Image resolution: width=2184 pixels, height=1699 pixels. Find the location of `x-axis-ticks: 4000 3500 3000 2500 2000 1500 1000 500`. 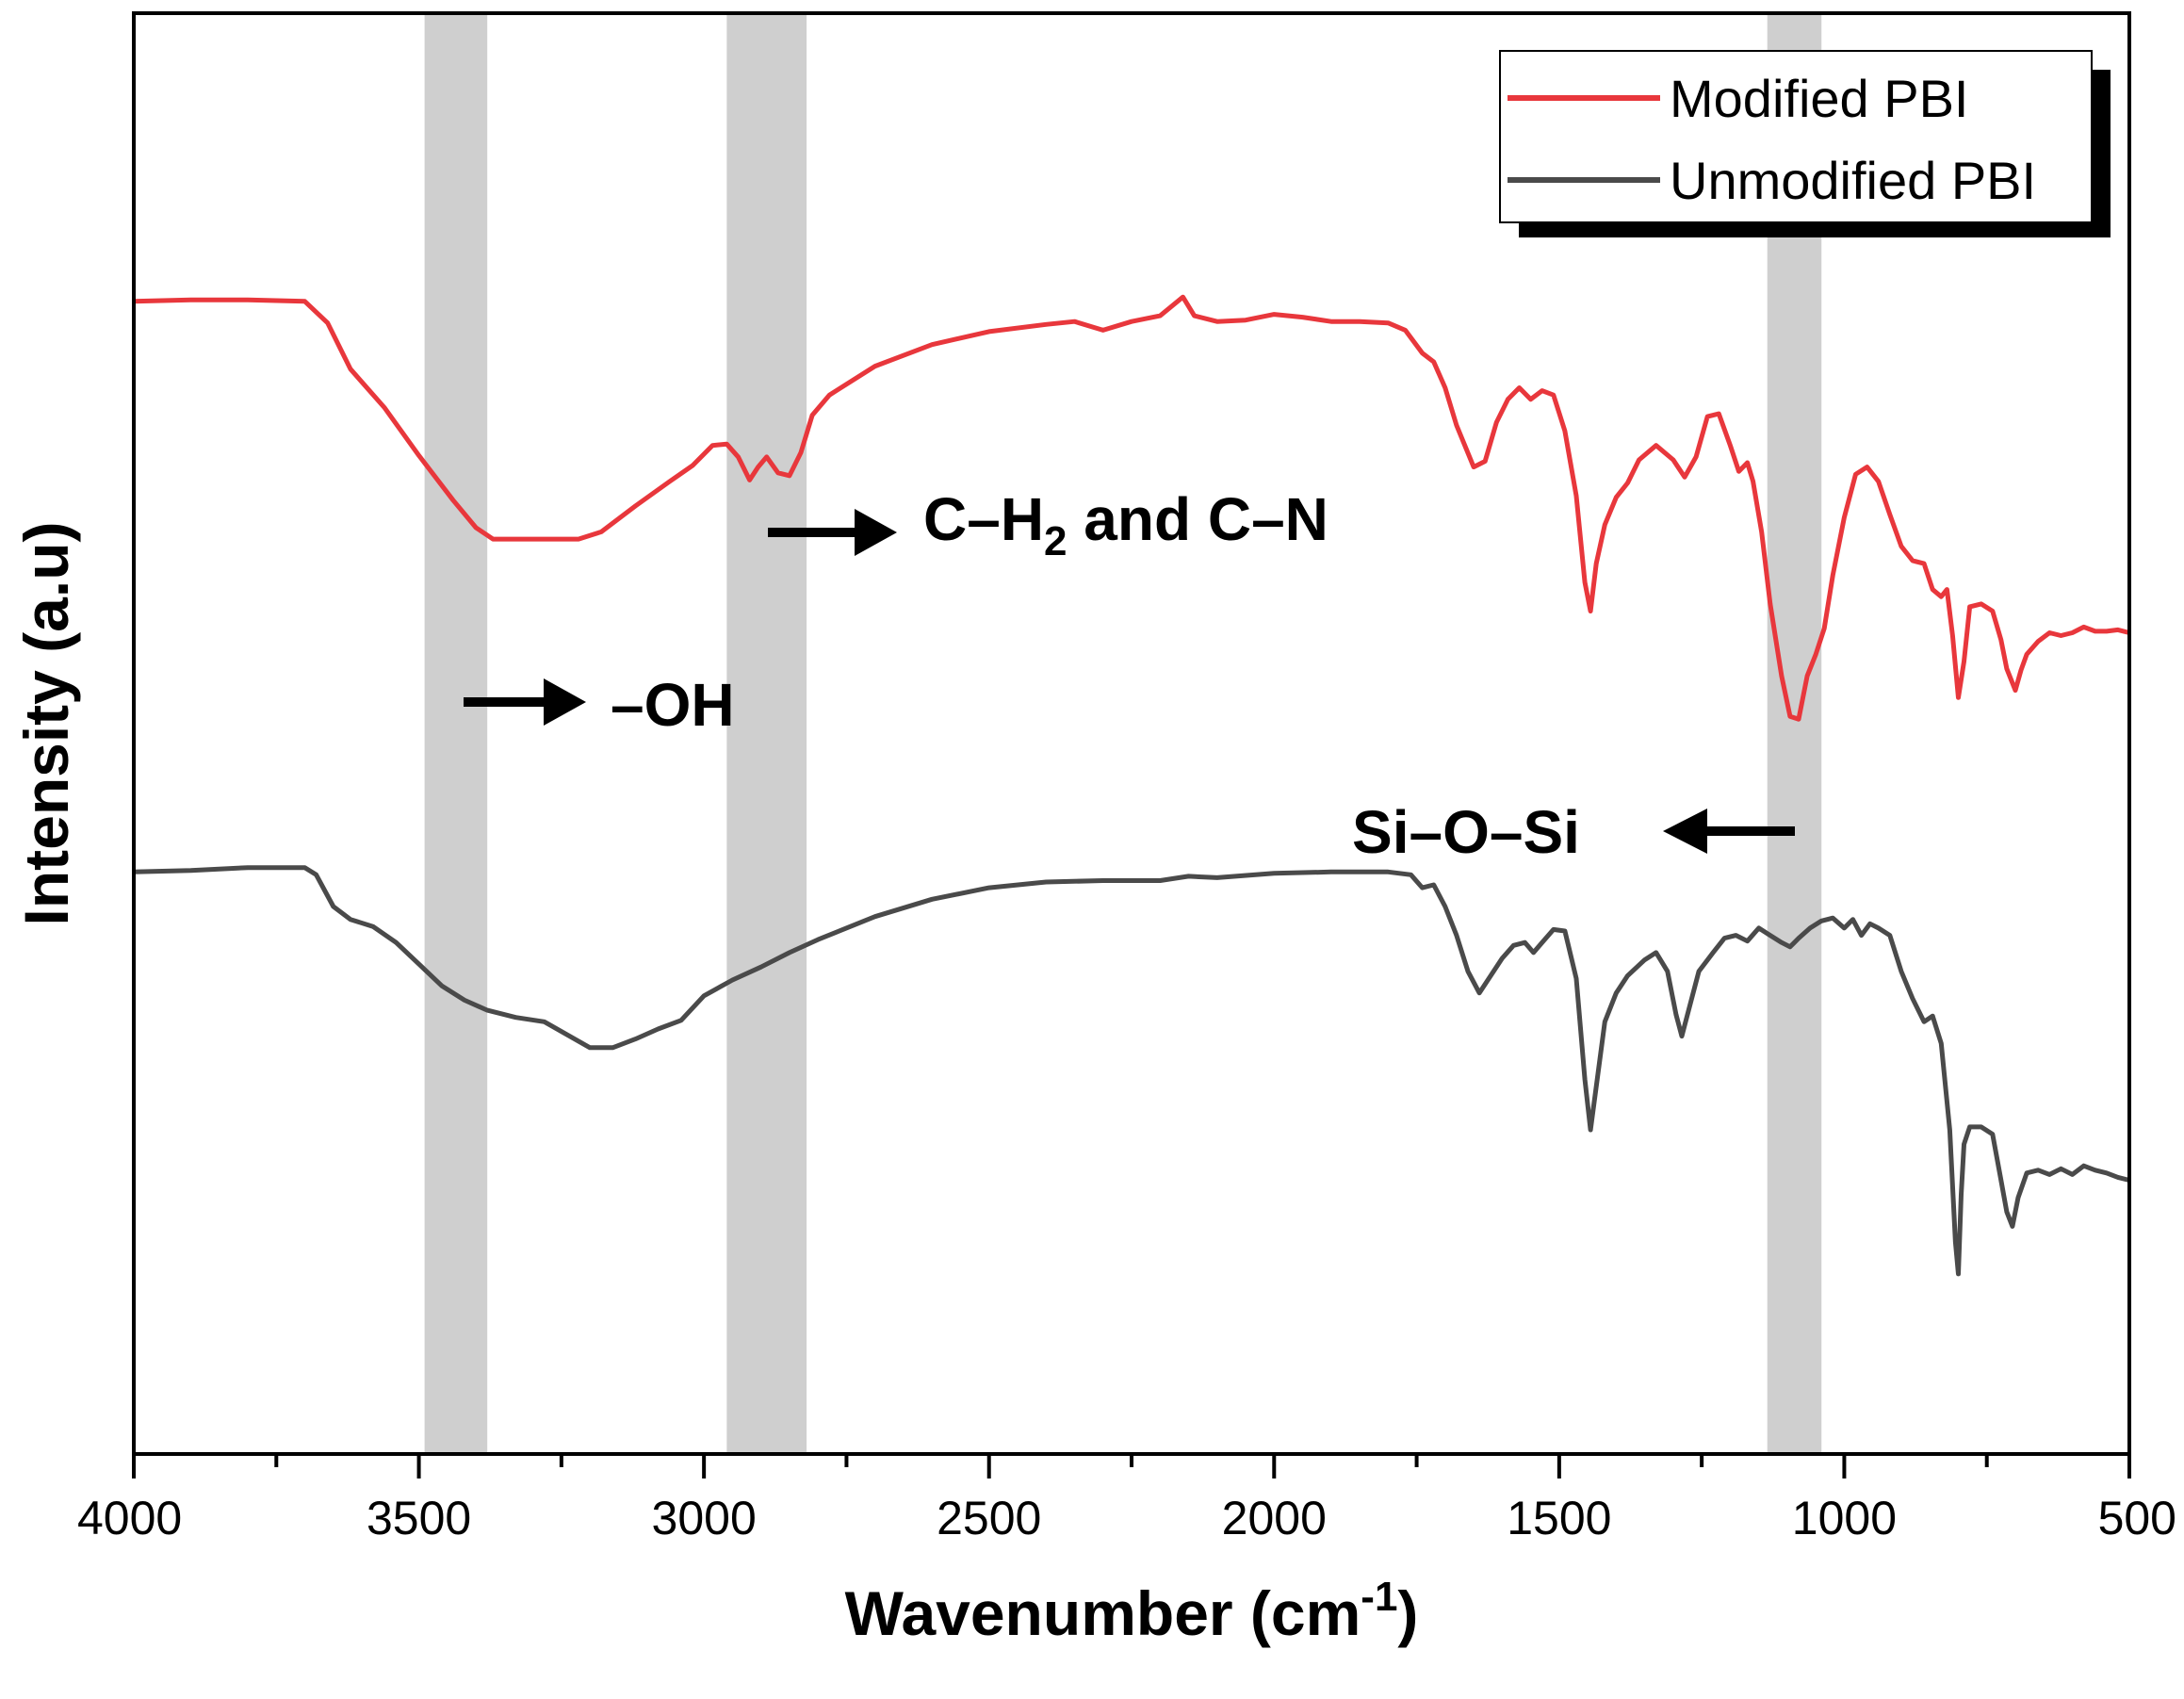

x-axis-ticks: 4000 3500 3000 2500 2000 1500 1000 500 is located at coordinates (1126, 1499).